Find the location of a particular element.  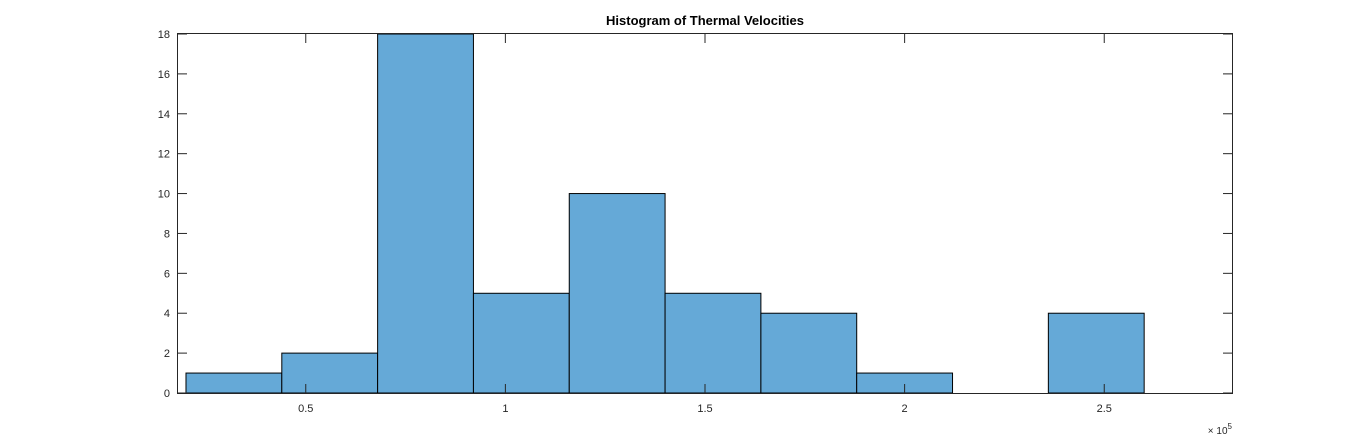

y-tick-label: 10 is located at coordinates (164, 195).